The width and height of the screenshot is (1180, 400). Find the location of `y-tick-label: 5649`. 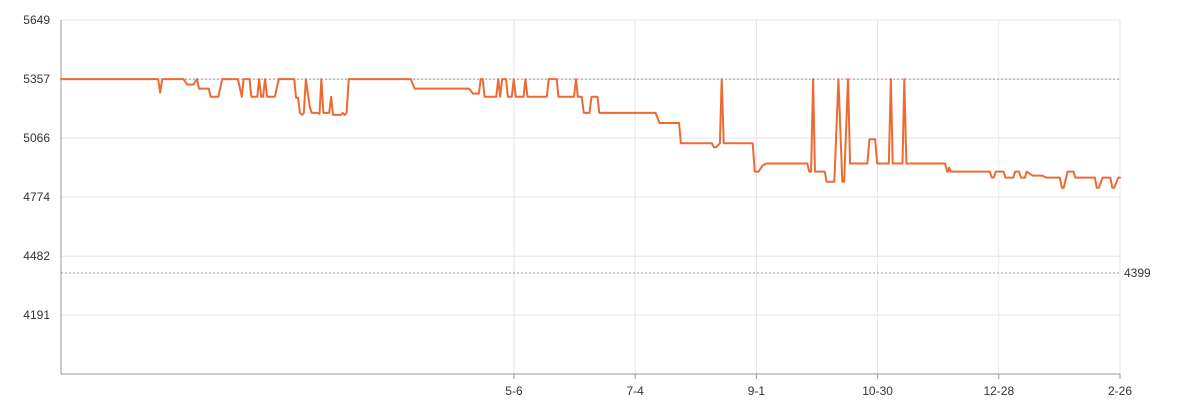

y-tick-label: 5649 is located at coordinates (36, 20).